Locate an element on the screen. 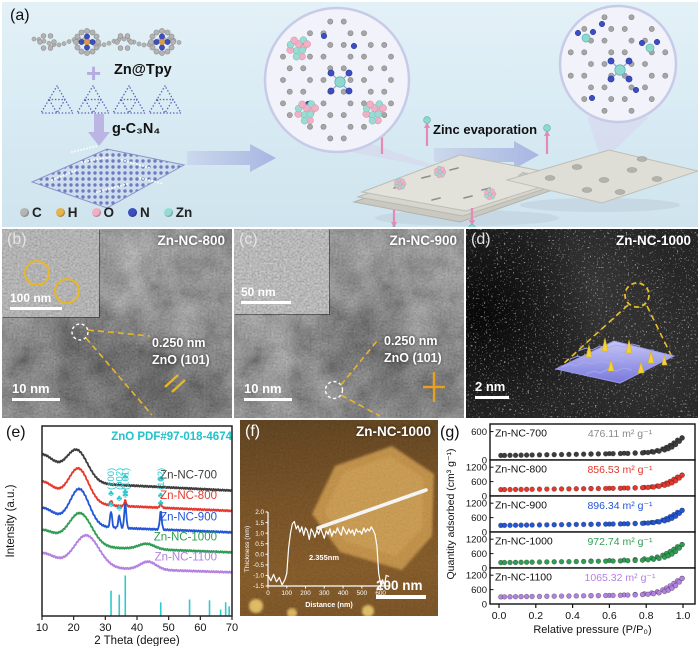 This screenshot has width=700, height=648. atom-color-legend: C H O N Zn is located at coordinates (106, 212).